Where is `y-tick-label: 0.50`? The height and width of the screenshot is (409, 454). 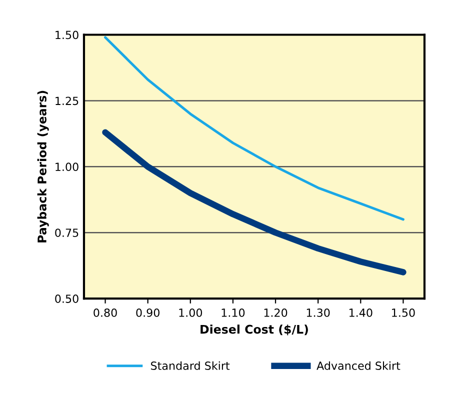
y-tick-label: 0.50 is located at coordinates (66, 298).